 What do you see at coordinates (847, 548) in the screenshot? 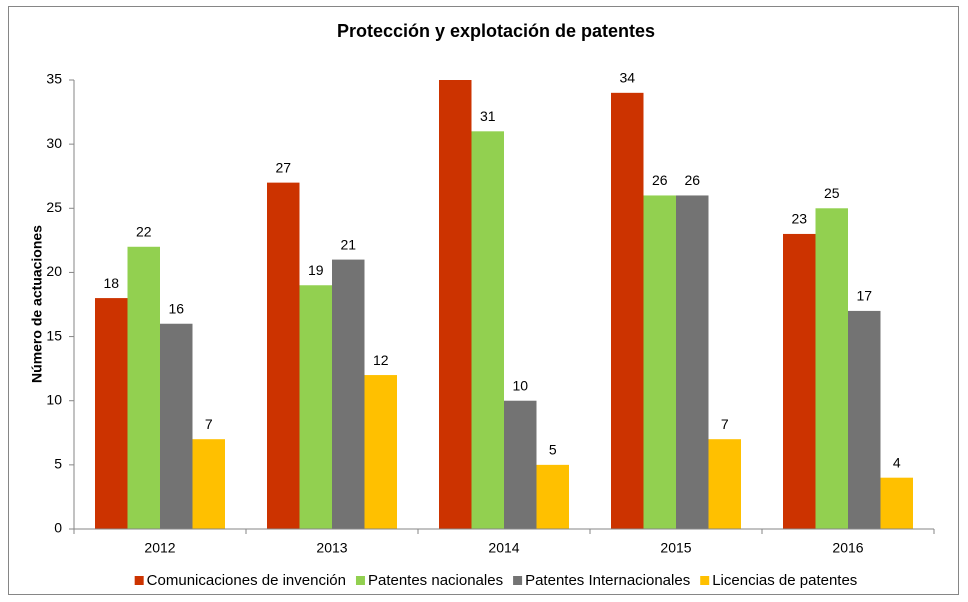
I see `x-tick-label: 2016` at bounding box center [847, 548].